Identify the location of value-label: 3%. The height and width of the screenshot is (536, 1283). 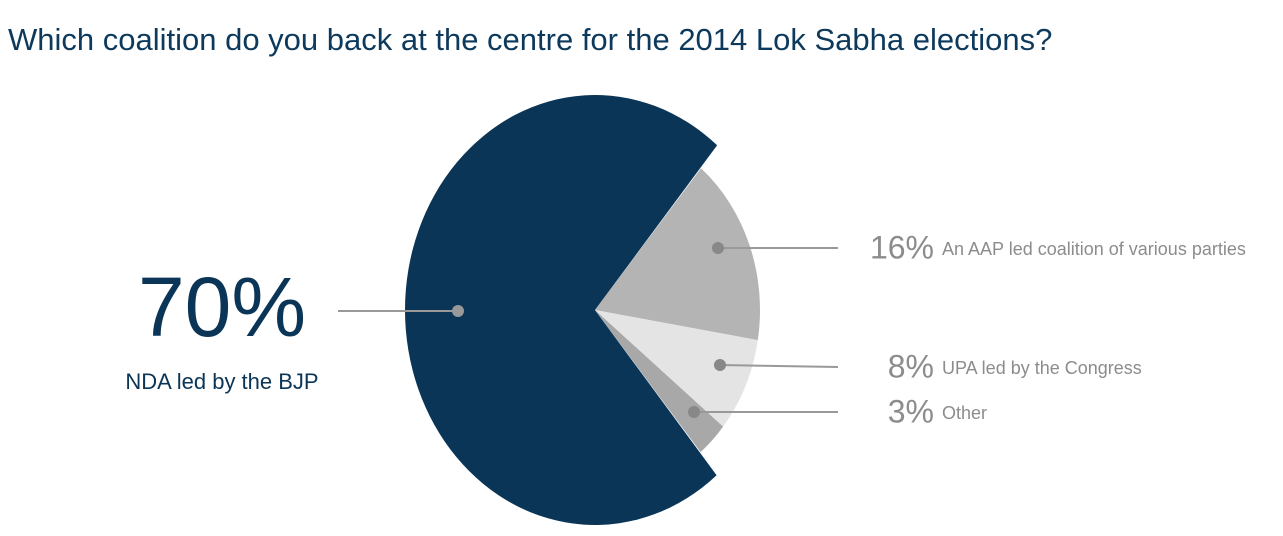
(911, 411).